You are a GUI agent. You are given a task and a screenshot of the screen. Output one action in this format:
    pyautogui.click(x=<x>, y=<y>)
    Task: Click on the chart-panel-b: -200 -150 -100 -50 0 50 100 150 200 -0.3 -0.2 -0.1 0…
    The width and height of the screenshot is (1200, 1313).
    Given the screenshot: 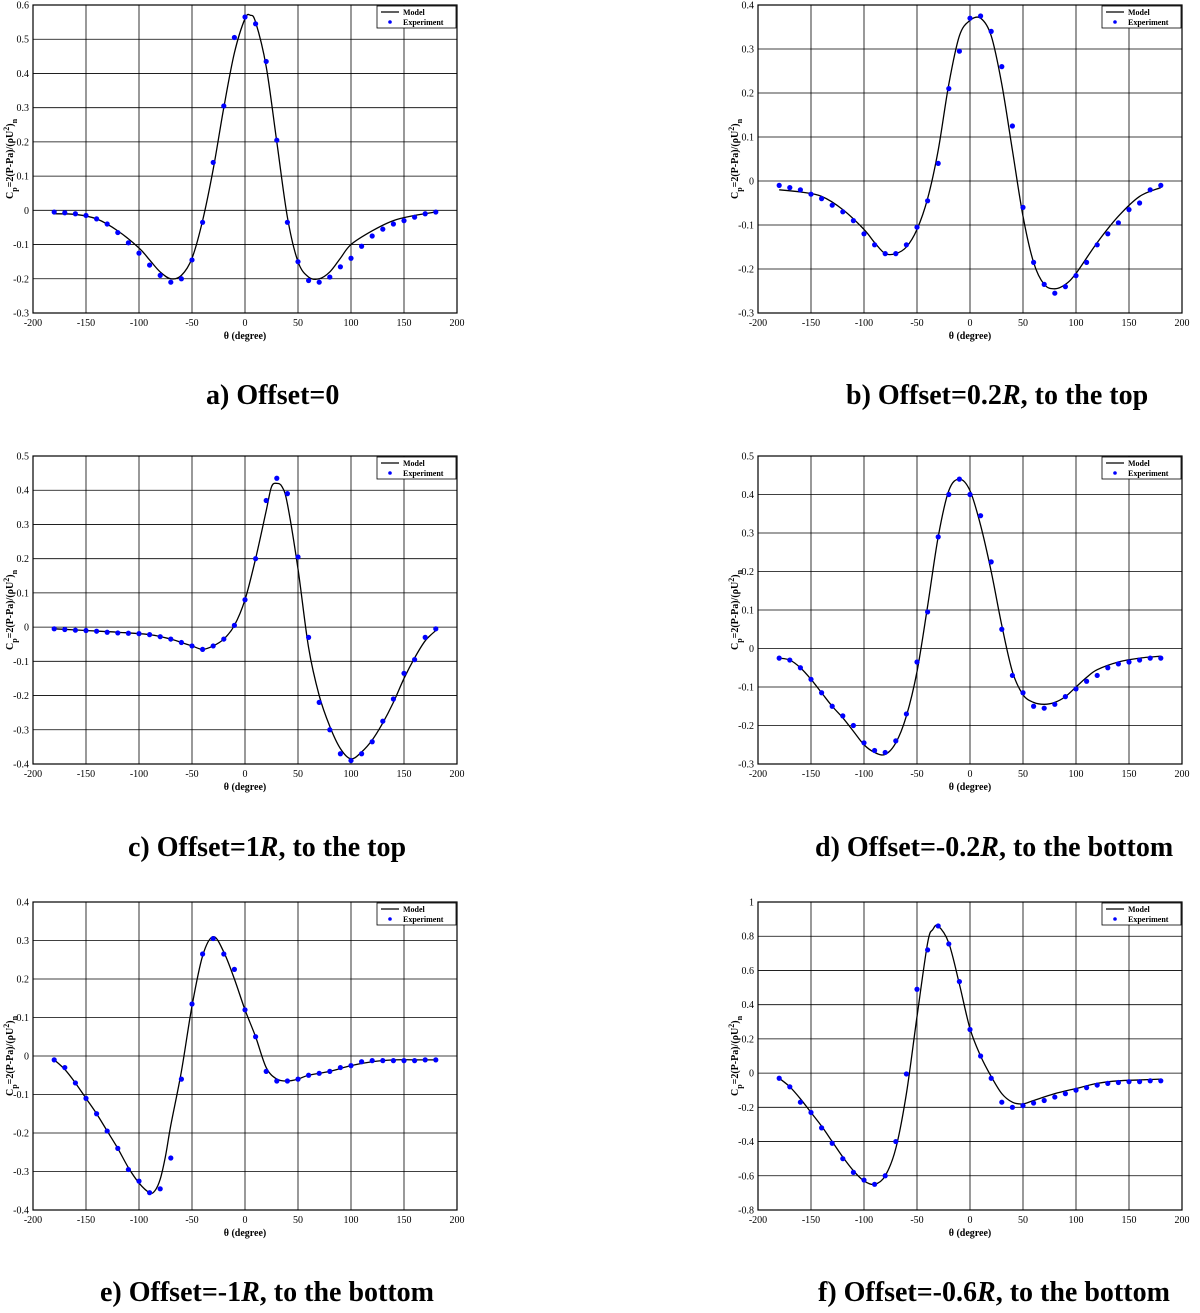 What is the action you would take?
    pyautogui.click(x=960, y=172)
    